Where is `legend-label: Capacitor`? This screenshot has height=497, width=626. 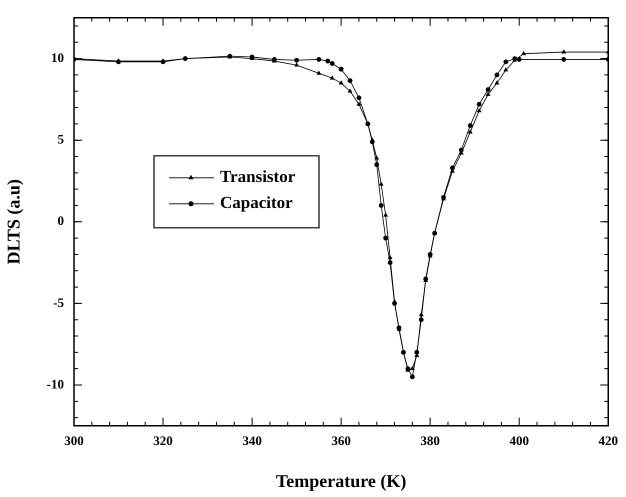
legend-label: Capacitor is located at coordinates (257, 202).